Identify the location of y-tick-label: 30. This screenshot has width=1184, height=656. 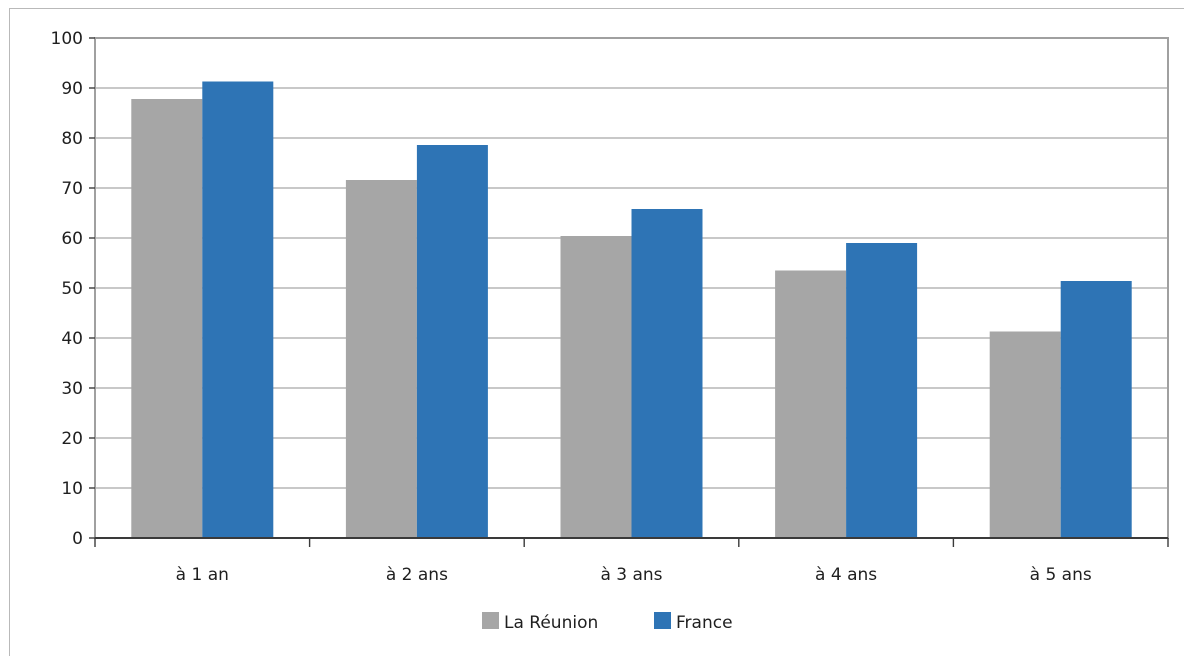
(72, 389).